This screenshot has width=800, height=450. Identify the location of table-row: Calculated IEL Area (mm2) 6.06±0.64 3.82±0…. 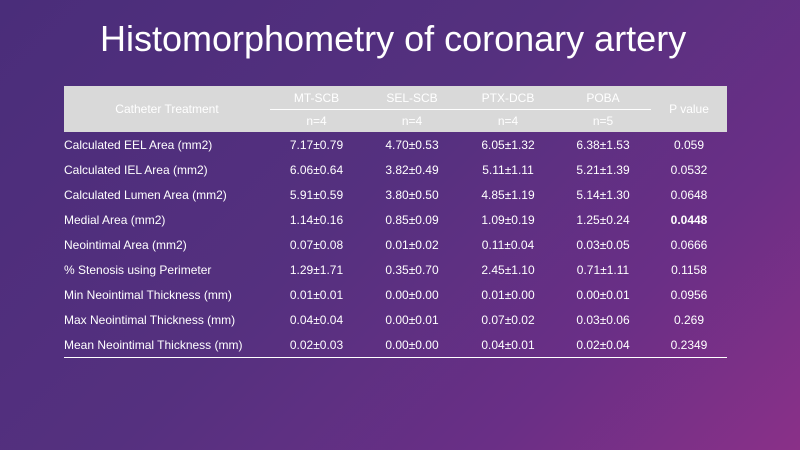
(395, 169).